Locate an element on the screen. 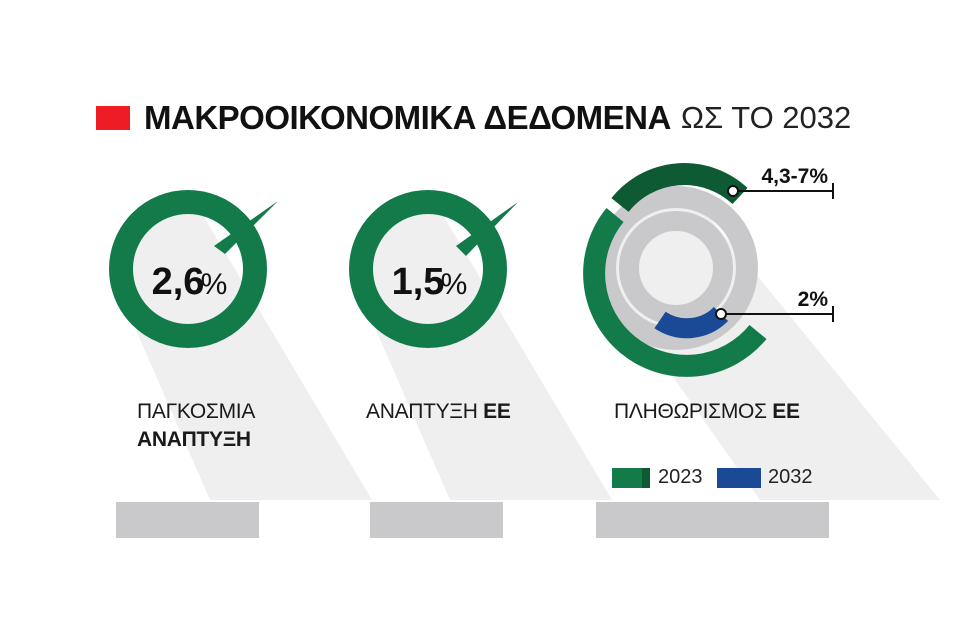 The height and width of the screenshot is (620, 960). placeholder-bar-world is located at coordinates (187, 520).